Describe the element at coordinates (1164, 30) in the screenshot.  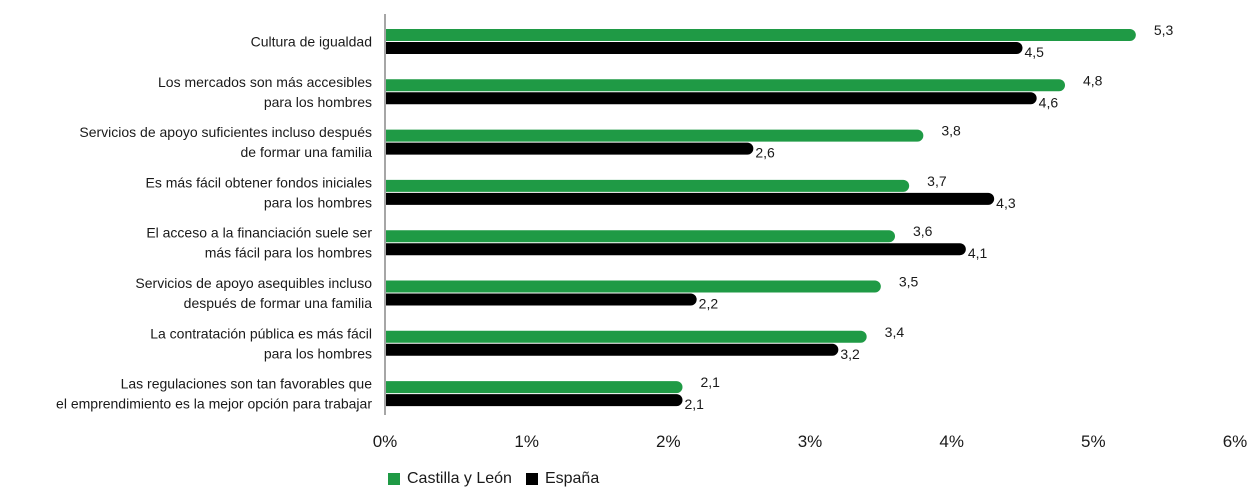
I see `value-label-castilla: 5,3` at that location.